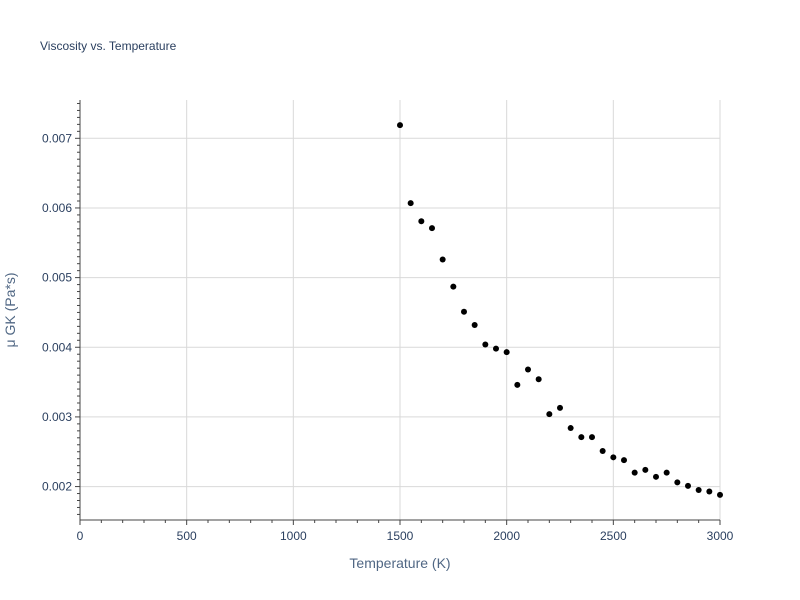 Image resolution: width=800 pixels, height=600 pixels. What do you see at coordinates (720, 536) in the screenshot?
I see `x-tick-label: 3000` at bounding box center [720, 536].